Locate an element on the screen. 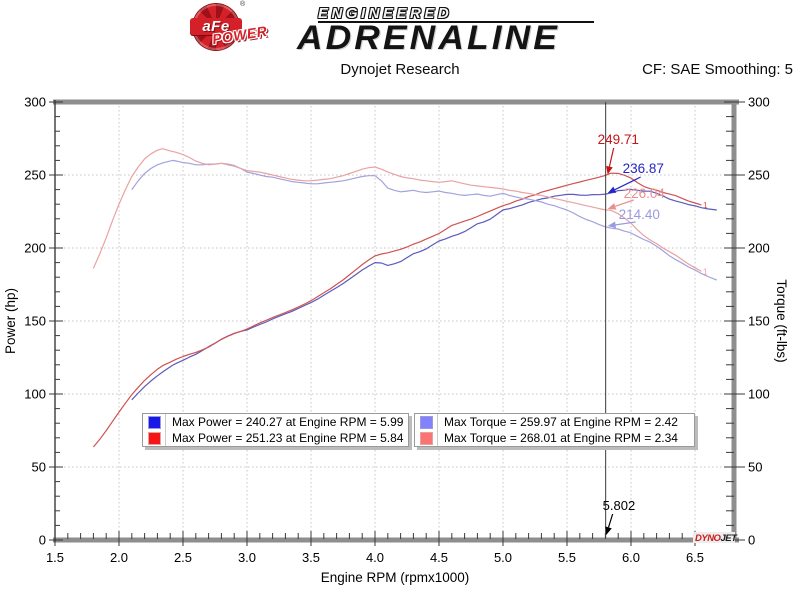 The image size is (800, 600). afe-badge-text: aFe is located at coordinates (216, 26).